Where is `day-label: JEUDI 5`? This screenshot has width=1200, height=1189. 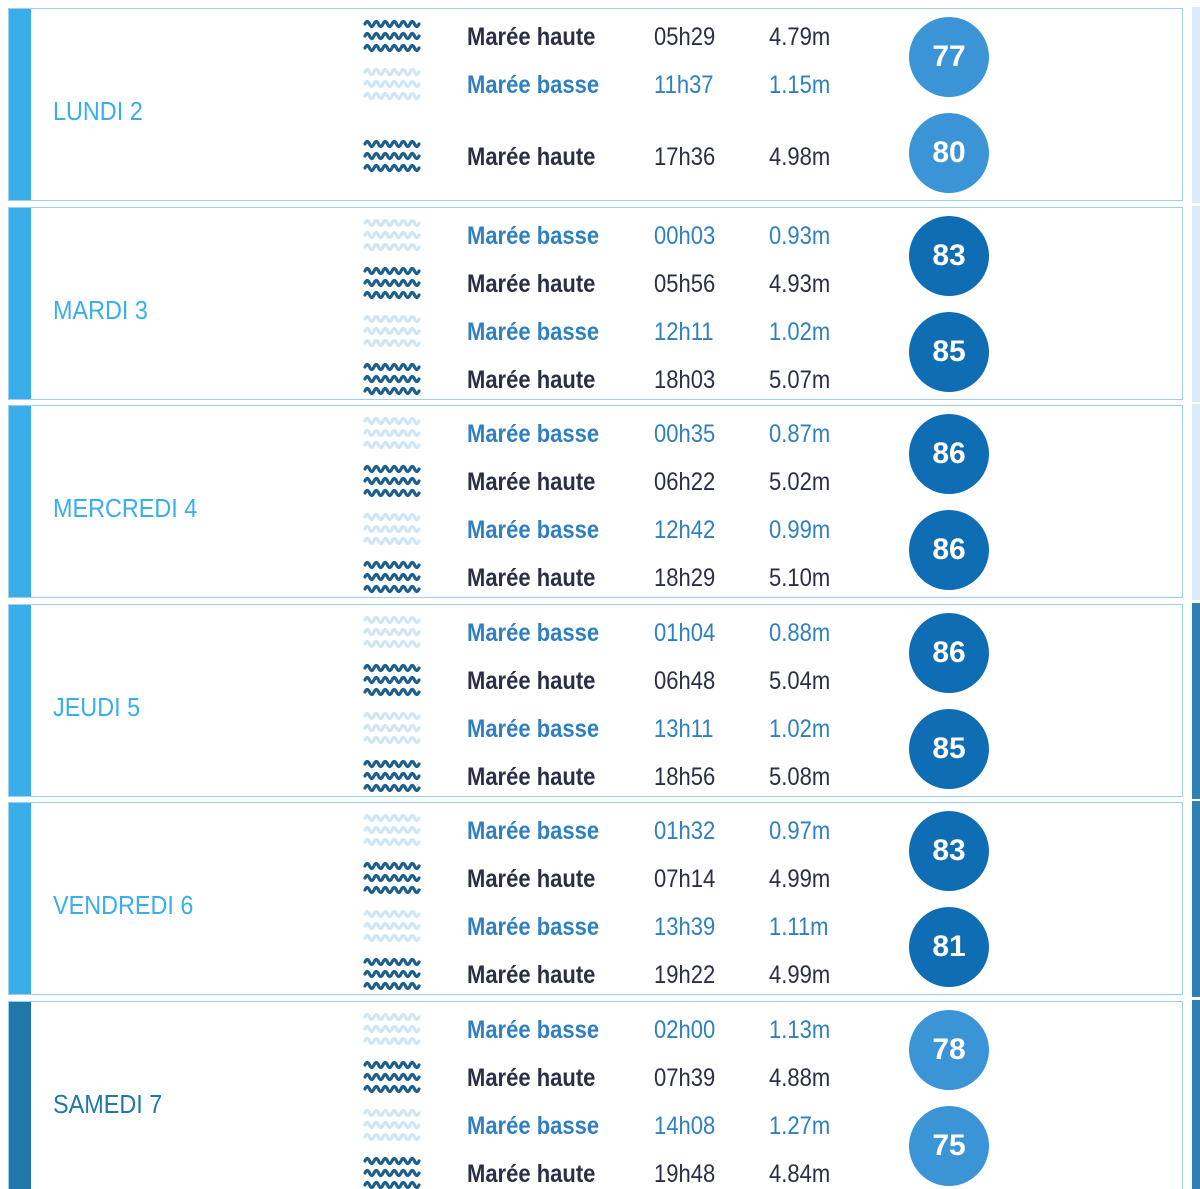
day-label: JEUDI 5 is located at coordinates (97, 706).